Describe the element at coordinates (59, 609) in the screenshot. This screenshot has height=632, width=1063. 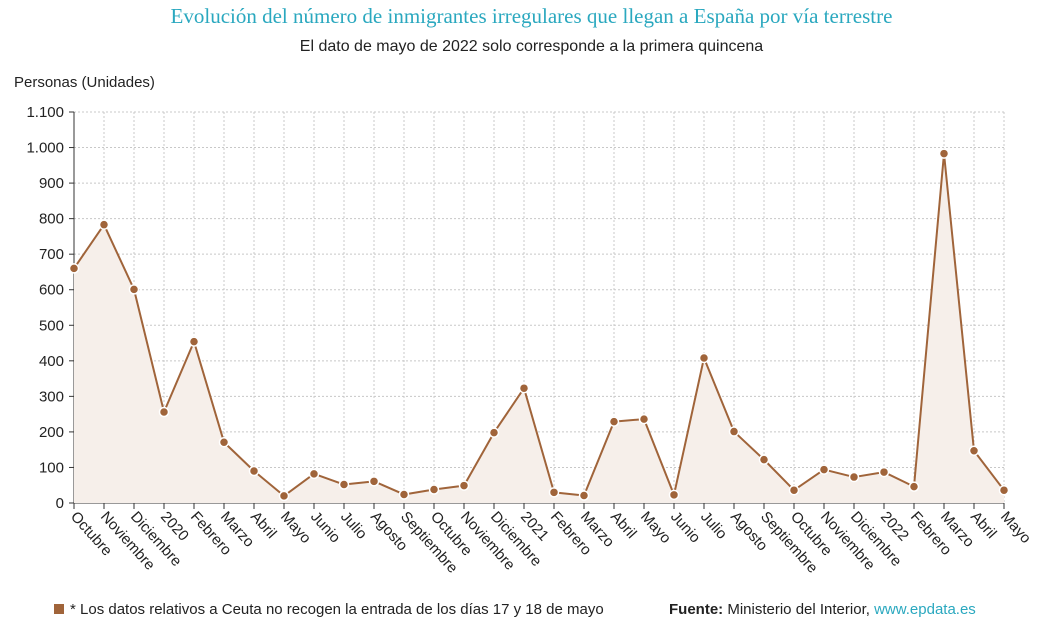
I see `note-square-icon` at that location.